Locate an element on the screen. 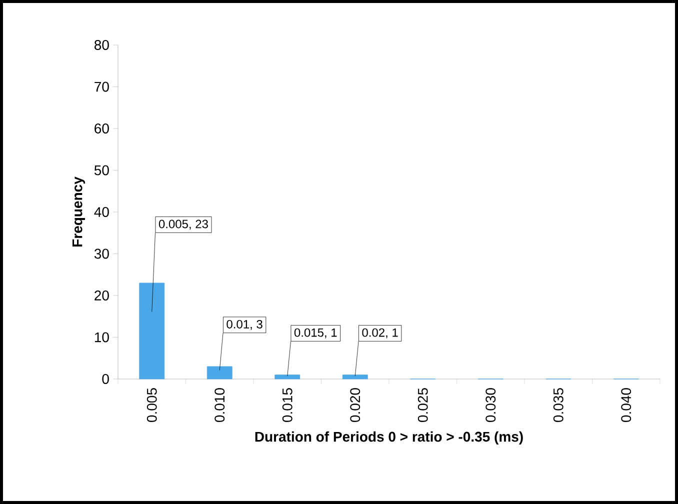  x-axis-title: Duration of Periods 0 > ratio > -0.35 (ms) is located at coordinates (389, 437).